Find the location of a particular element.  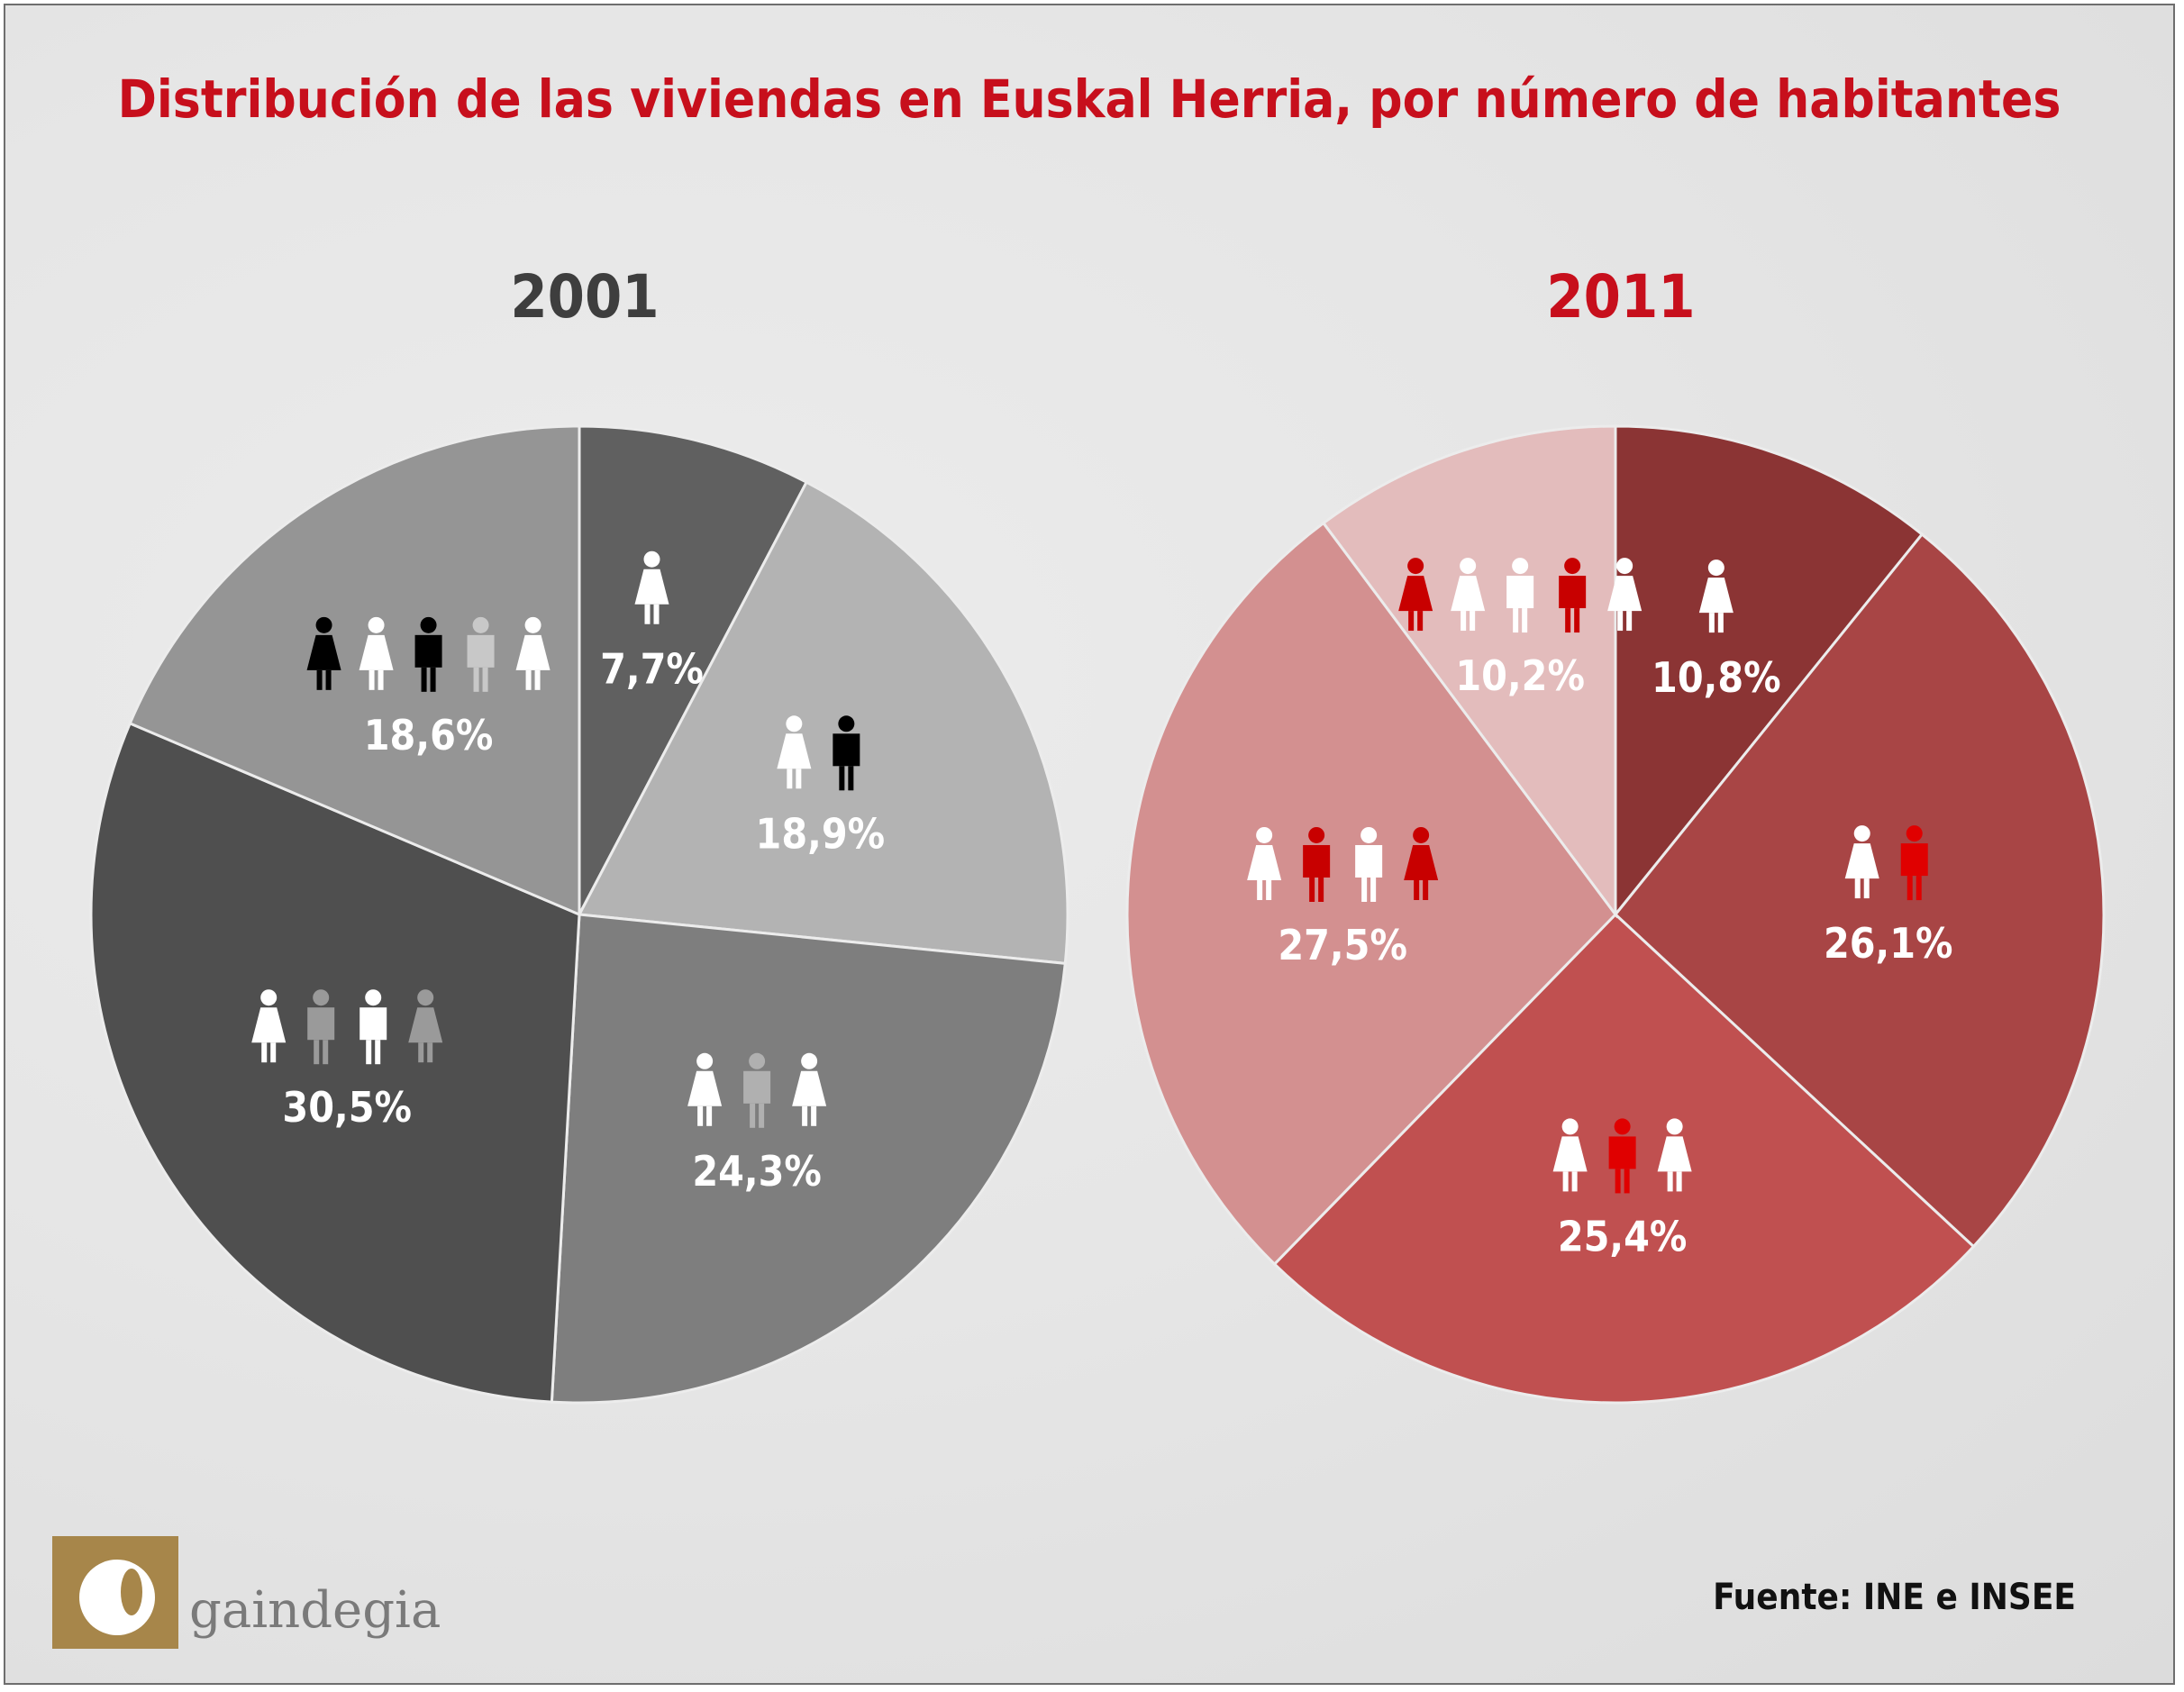

pie-2001-slice-0-label: 7,7% is located at coordinates (652, 669).